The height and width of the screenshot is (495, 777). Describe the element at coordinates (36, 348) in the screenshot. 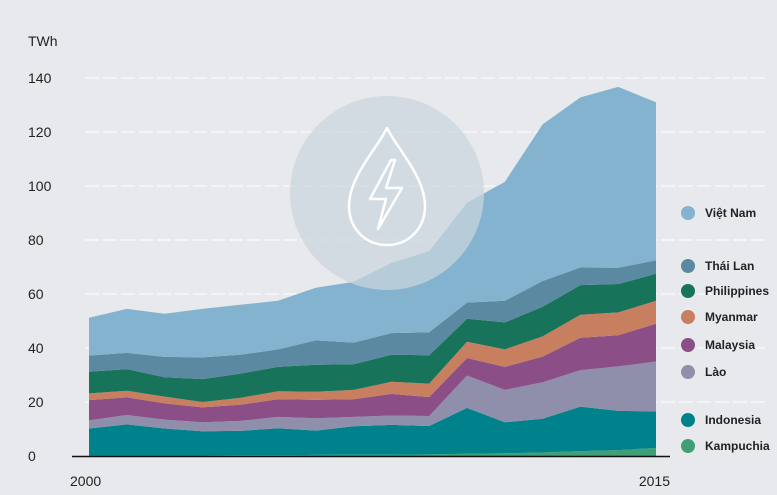

I see `y-tick-label: 40` at that location.